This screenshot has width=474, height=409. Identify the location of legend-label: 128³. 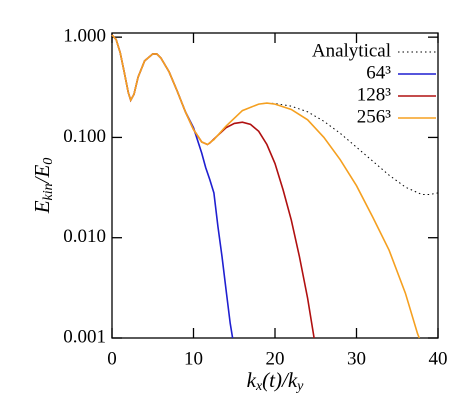
(374, 94).